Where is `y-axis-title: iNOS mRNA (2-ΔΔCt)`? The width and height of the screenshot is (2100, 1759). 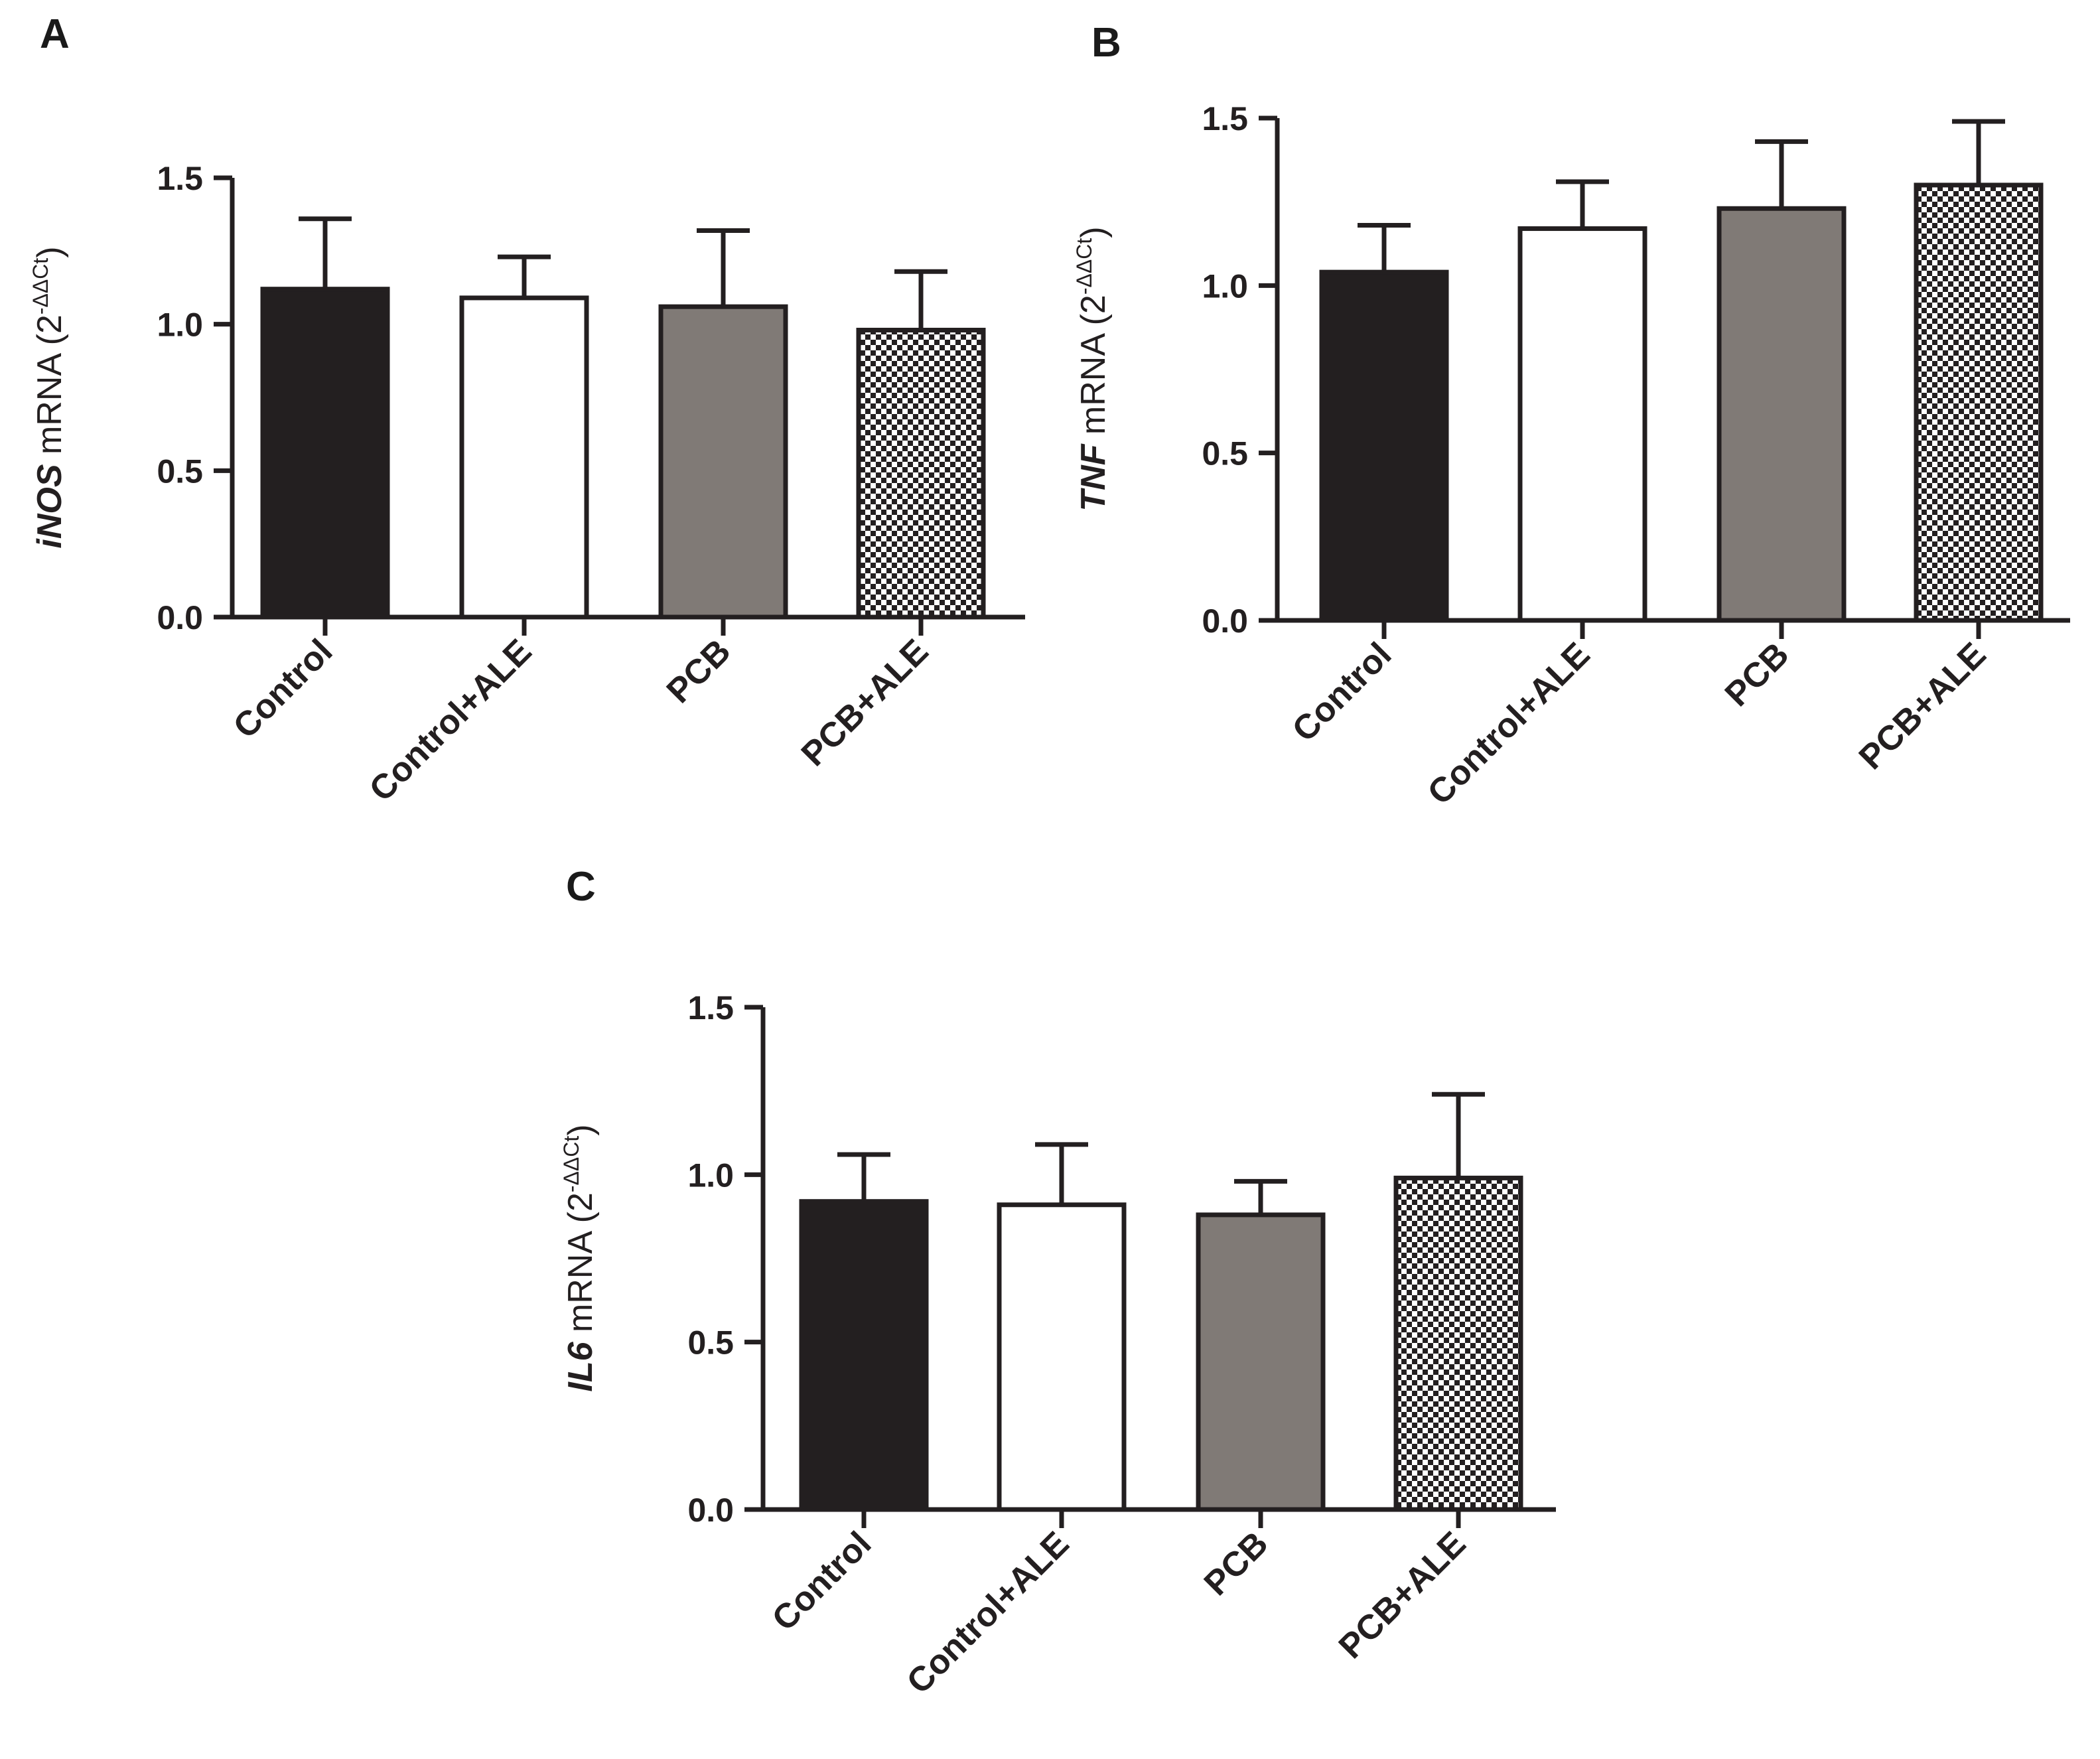
y-axis-title: iNOS mRNA (2-ΔΔCt) is located at coordinates (49, 397).